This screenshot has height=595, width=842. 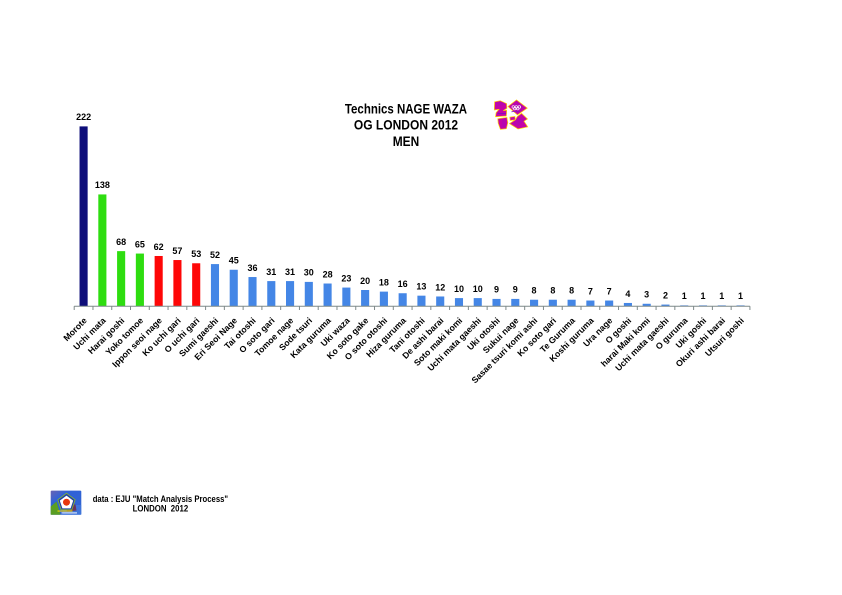 What do you see at coordinates (140, 244) in the screenshot?
I see `svg-text: 65` at bounding box center [140, 244].